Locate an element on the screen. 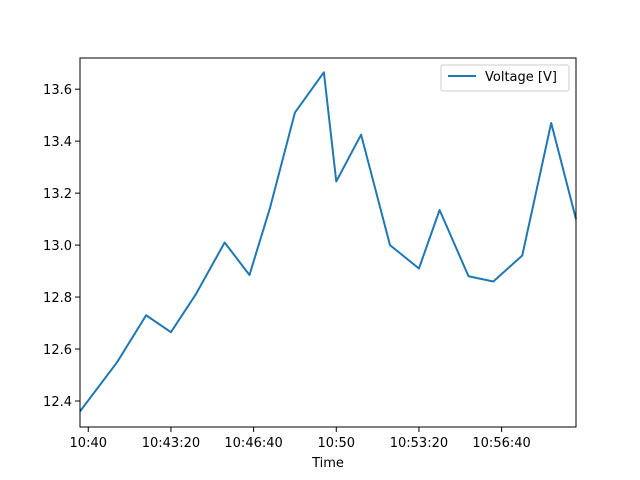 The width and height of the screenshot is (640, 480). x-tick-label: 10:43:20 is located at coordinates (171, 443).